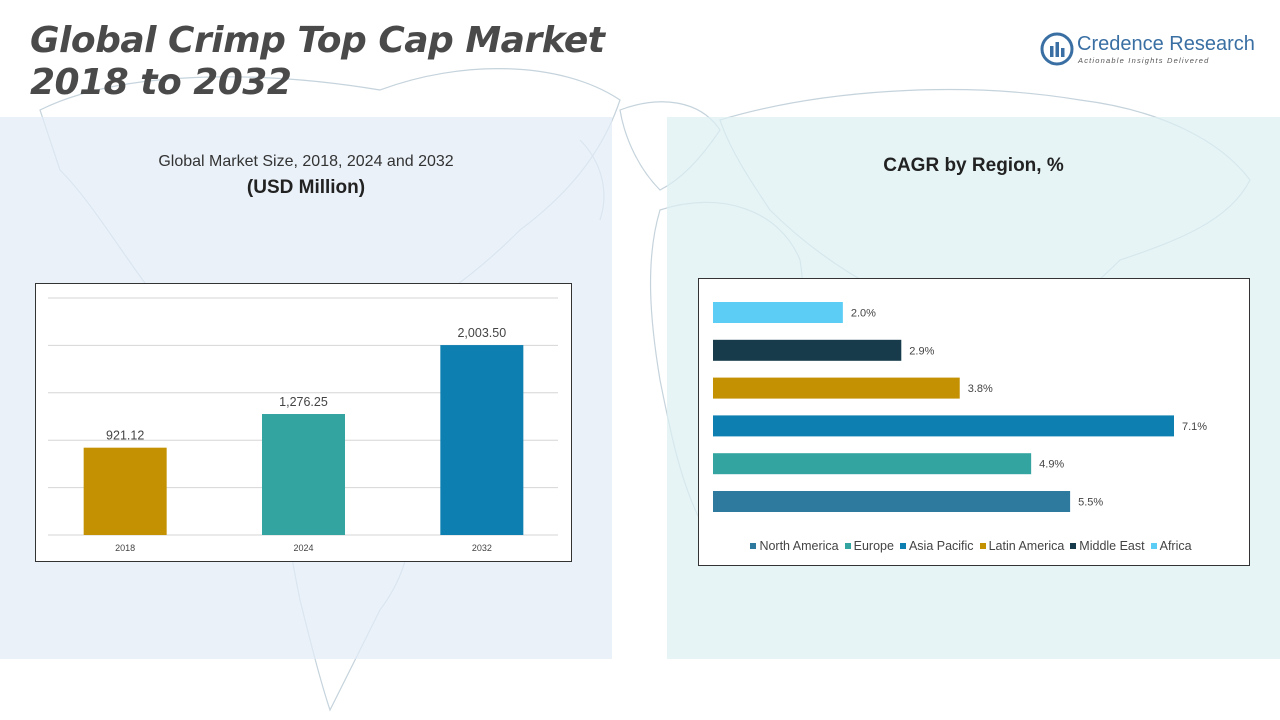 The image size is (1280, 720). Describe the element at coordinates (1175, 546) in the screenshot. I see `legend-label: Africa` at that location.